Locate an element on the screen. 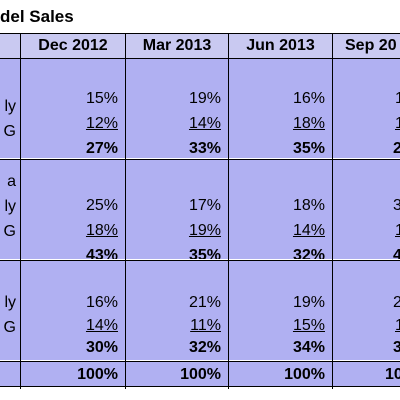 This screenshot has width=400, height=400. data-cell: 15% 12% 27% is located at coordinates (73, 108).